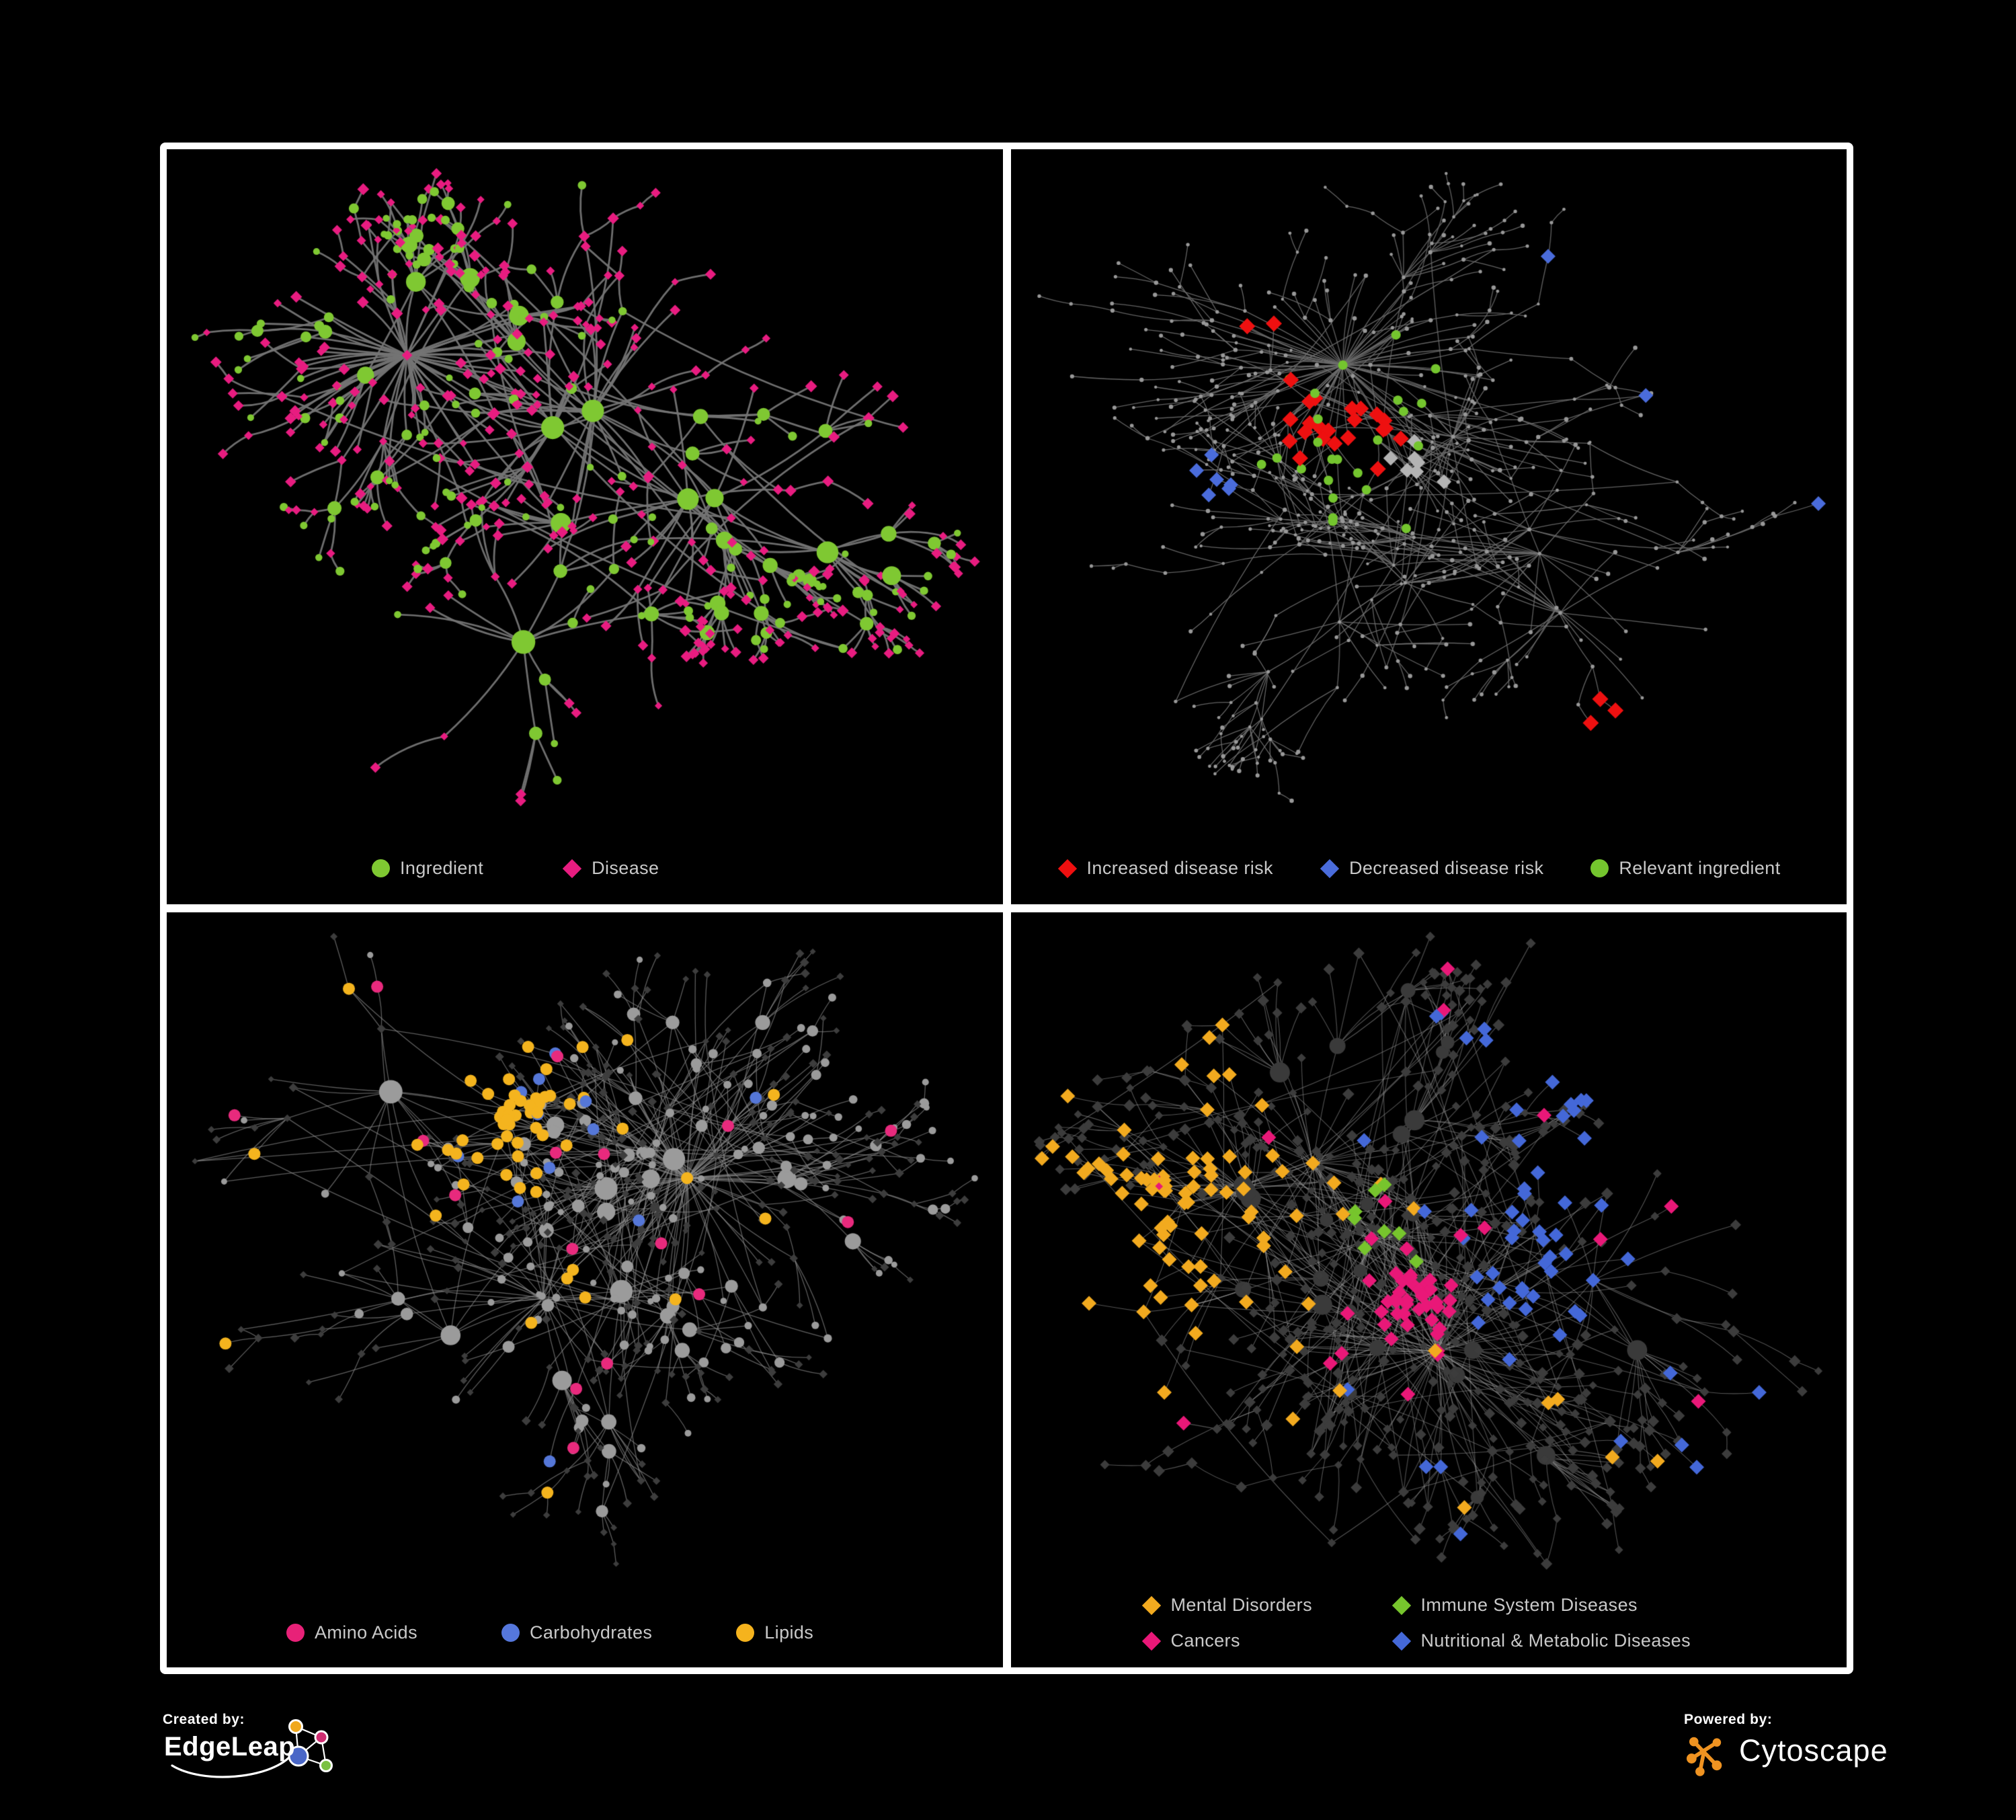 The width and height of the screenshot is (2016, 1820). I want to click on legend-item-label: Nutritional & Metabolic Diseases, so click(1555, 1640).